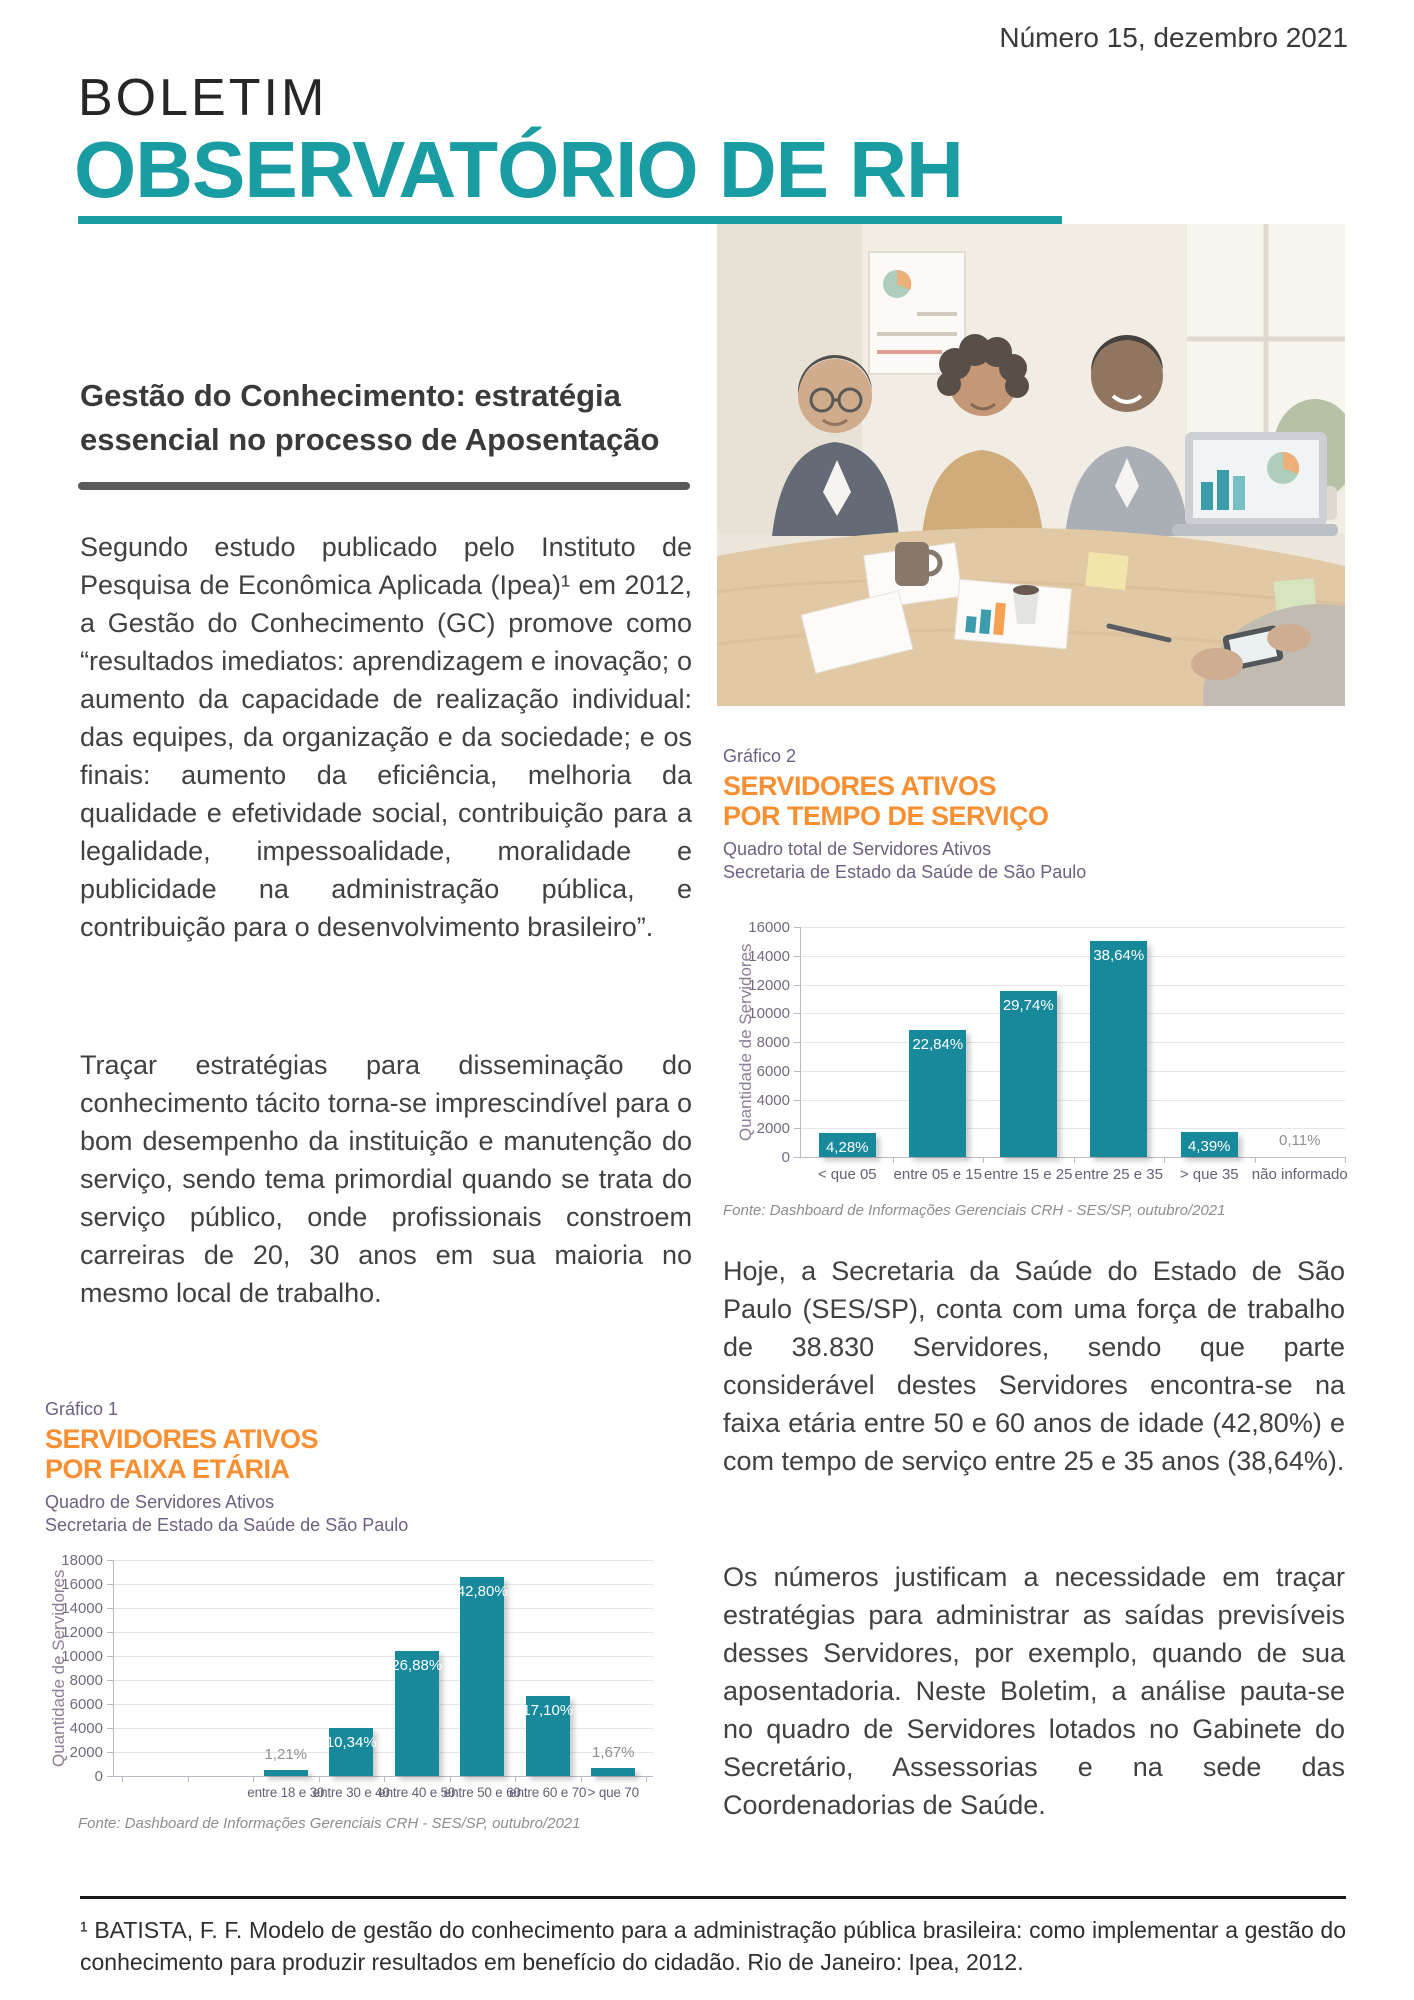 The width and height of the screenshot is (1414, 2000). What do you see at coordinates (886, 816) in the screenshot?
I see `chart2-title-line2: POR TEMPO DE SERVIÇO` at bounding box center [886, 816].